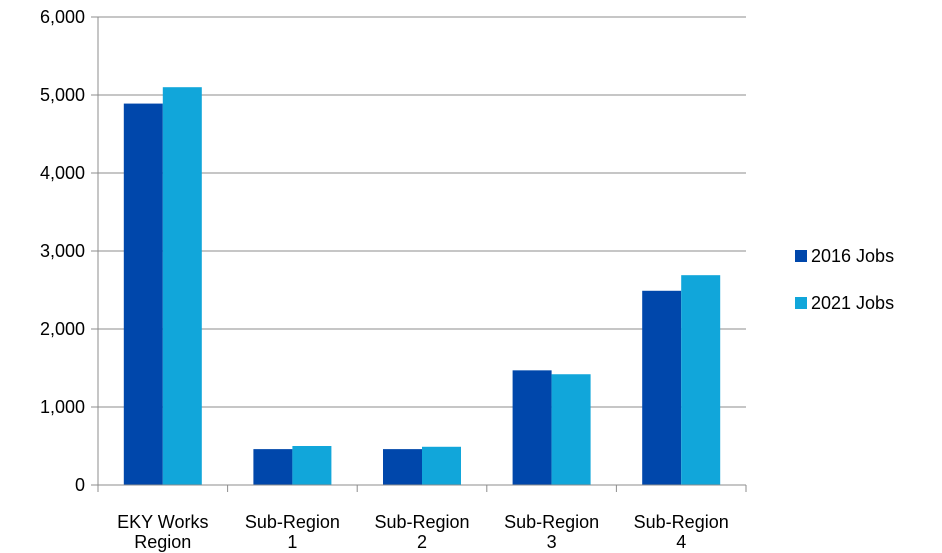 The image size is (942, 553). I want to click on legend-label-2021-jobs: 2021 Jobs, so click(852, 303).